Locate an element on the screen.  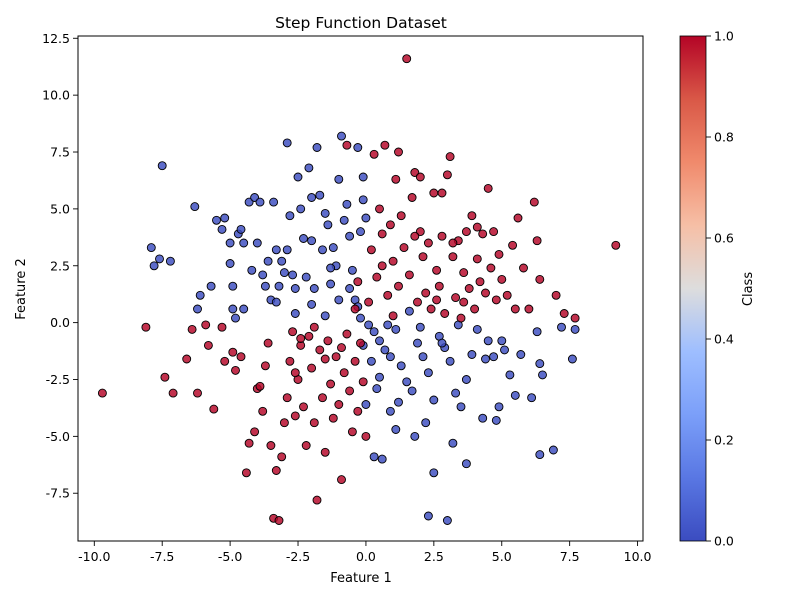
y-tick-label: 12.5 is located at coordinates (56, 38).